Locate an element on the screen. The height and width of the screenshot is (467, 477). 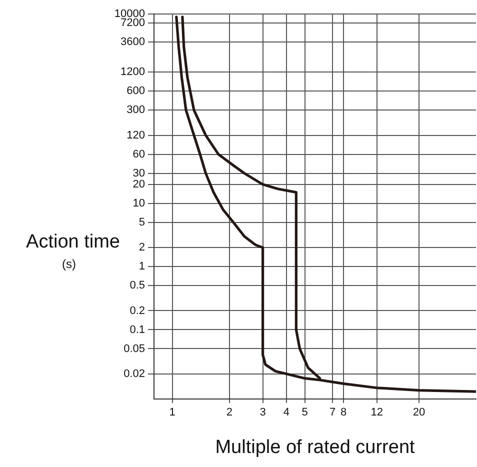
y-tick-label: 600 is located at coordinates (135, 91).